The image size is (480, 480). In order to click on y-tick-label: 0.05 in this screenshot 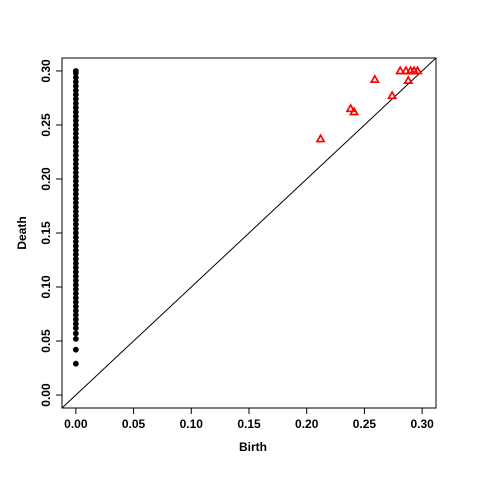, I will do `click(46, 341)`.